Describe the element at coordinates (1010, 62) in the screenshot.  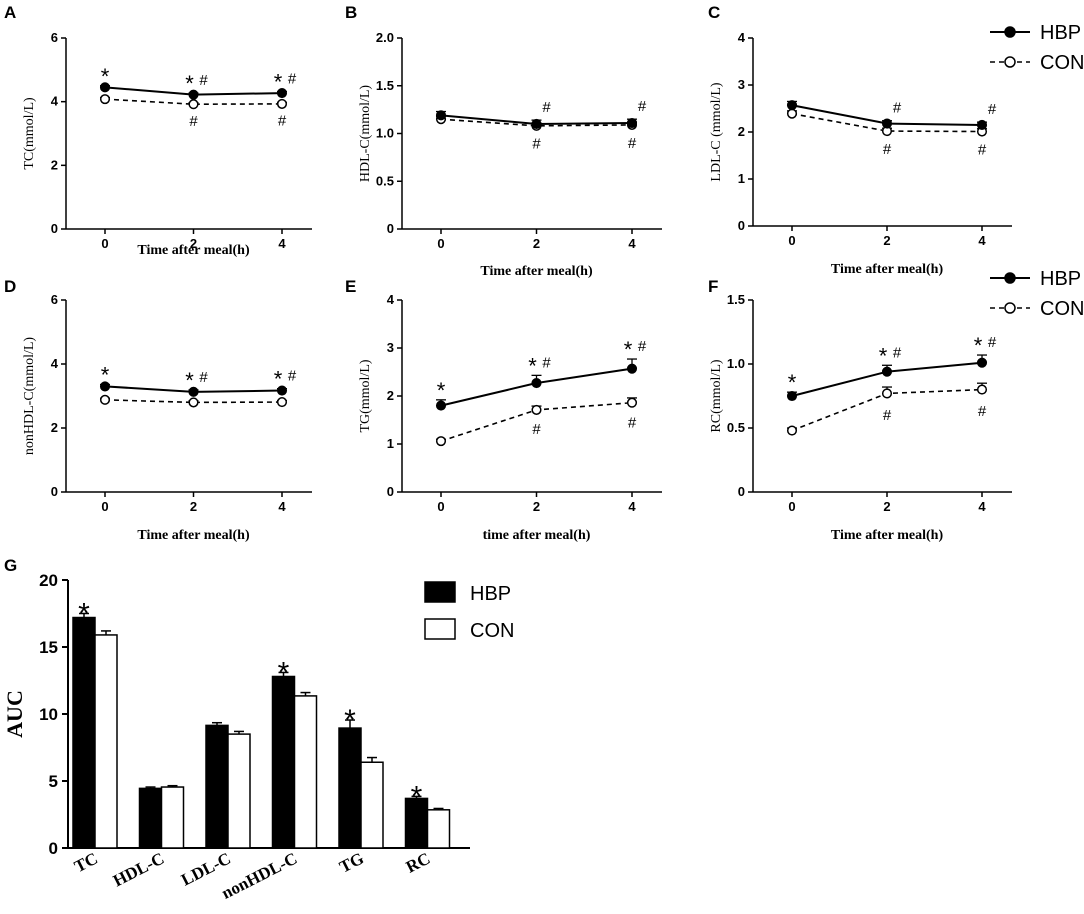
I see `legend-con-marker` at that location.